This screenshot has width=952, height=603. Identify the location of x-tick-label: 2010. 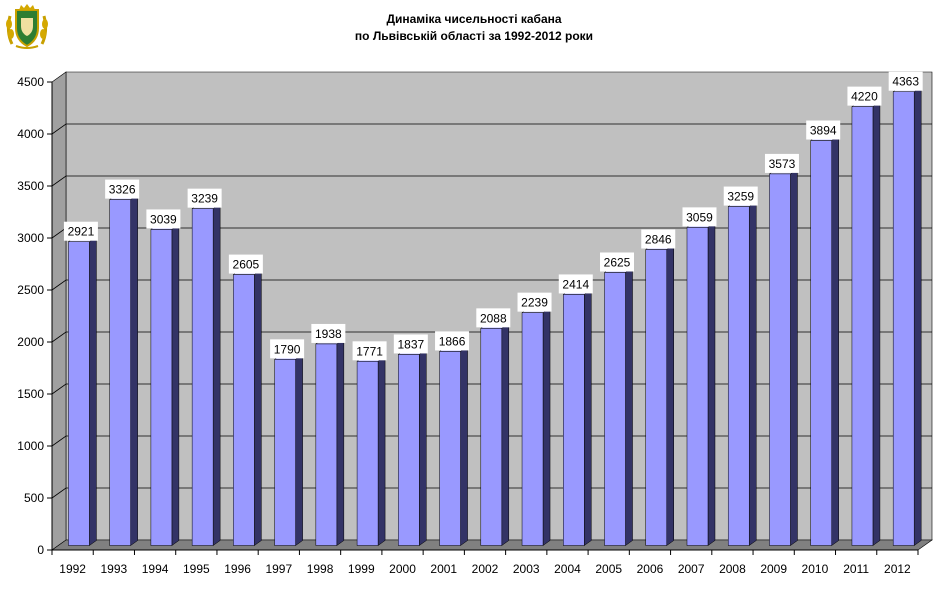
(815, 569).